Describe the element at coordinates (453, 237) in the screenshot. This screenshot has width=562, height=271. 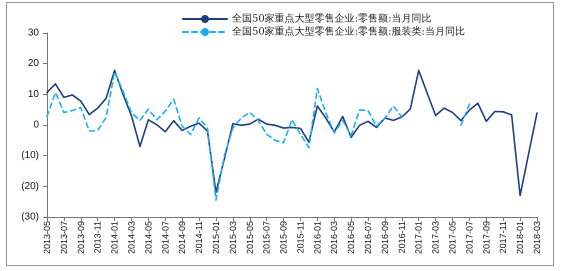
I see `x-tick-label: 2017-05` at that location.